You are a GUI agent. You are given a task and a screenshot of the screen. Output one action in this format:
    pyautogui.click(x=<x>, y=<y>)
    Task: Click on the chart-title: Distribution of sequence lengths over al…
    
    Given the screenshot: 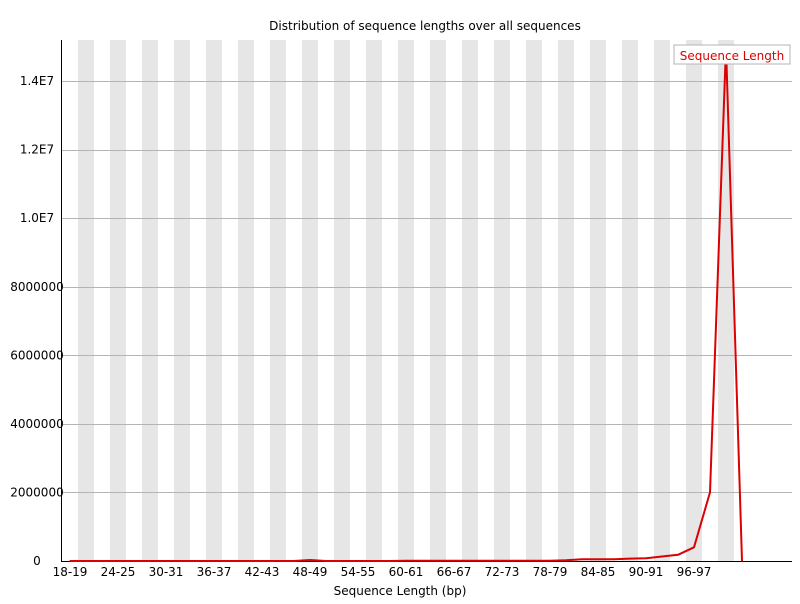 What is the action you would take?
    pyautogui.click(x=425, y=26)
    